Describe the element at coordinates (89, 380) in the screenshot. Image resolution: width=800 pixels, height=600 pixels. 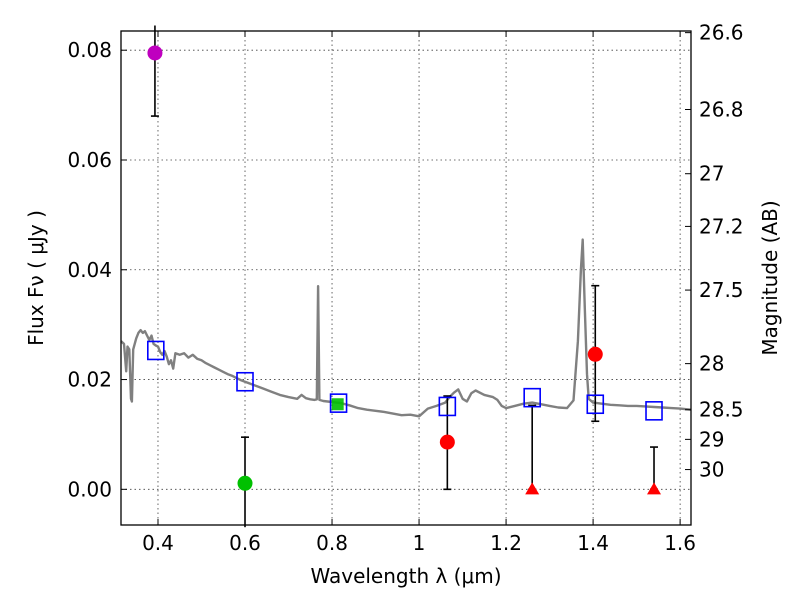
I see `y-tick-label: 0.02` at that location.